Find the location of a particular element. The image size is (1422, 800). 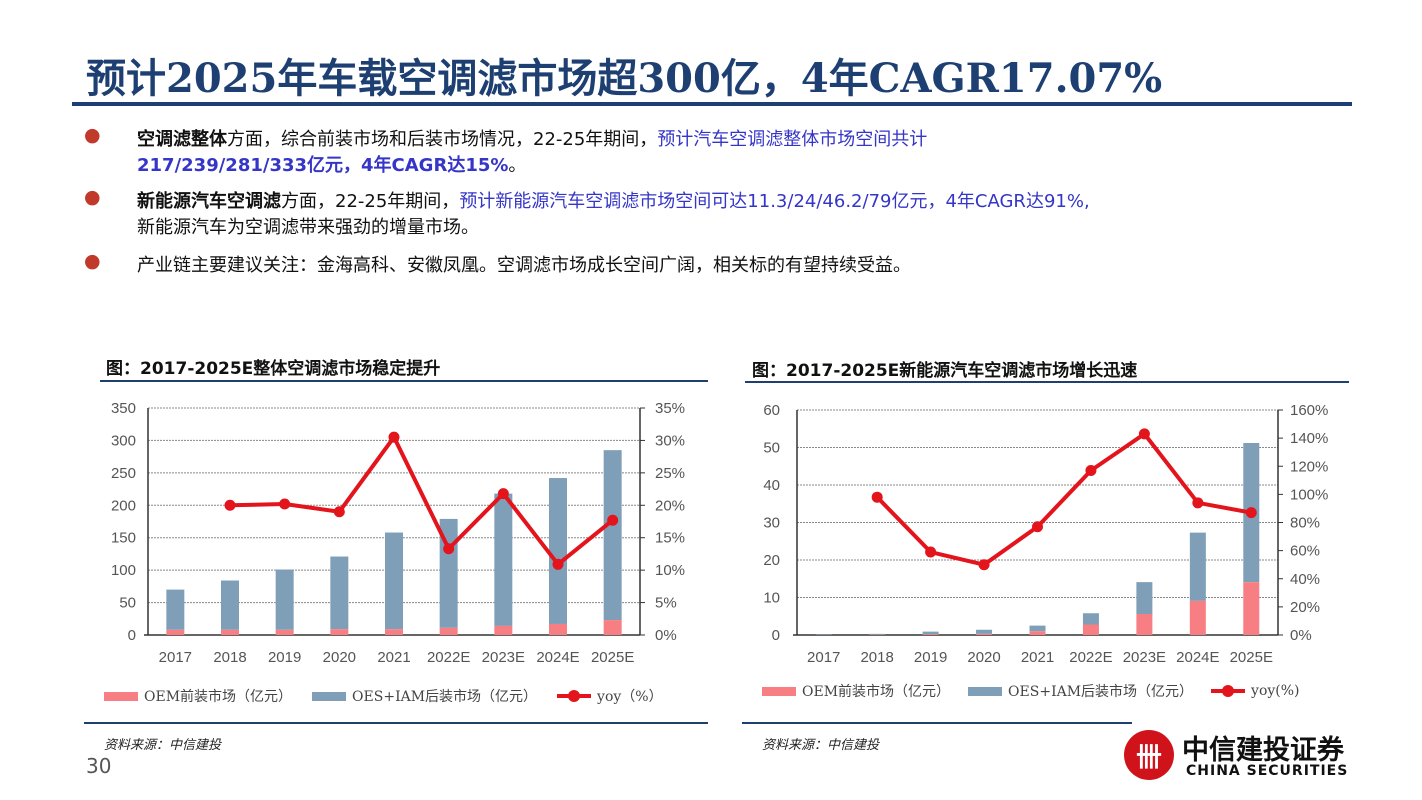

x-tick-label: 2022E is located at coordinates (1090, 657).